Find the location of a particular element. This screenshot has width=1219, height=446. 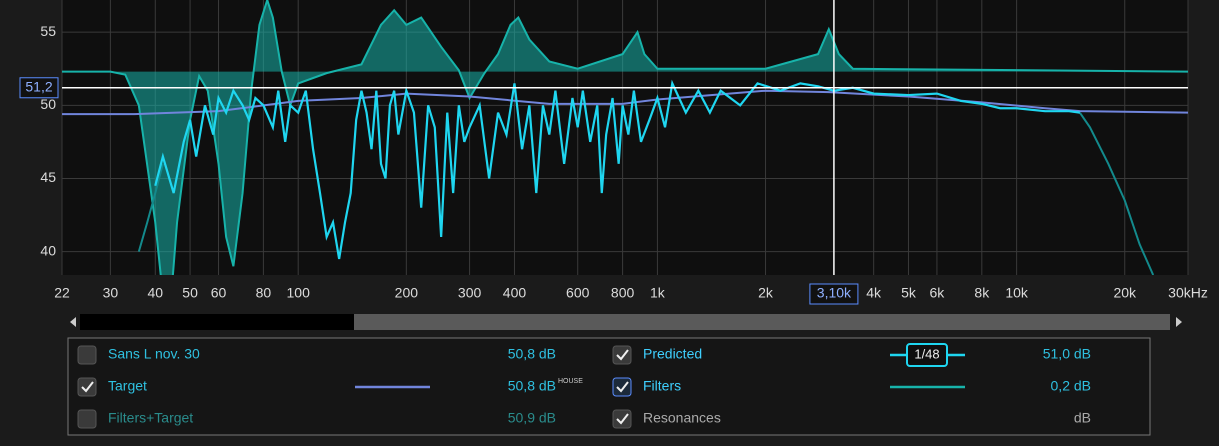

cursor-y-box is located at coordinates (39, 88).